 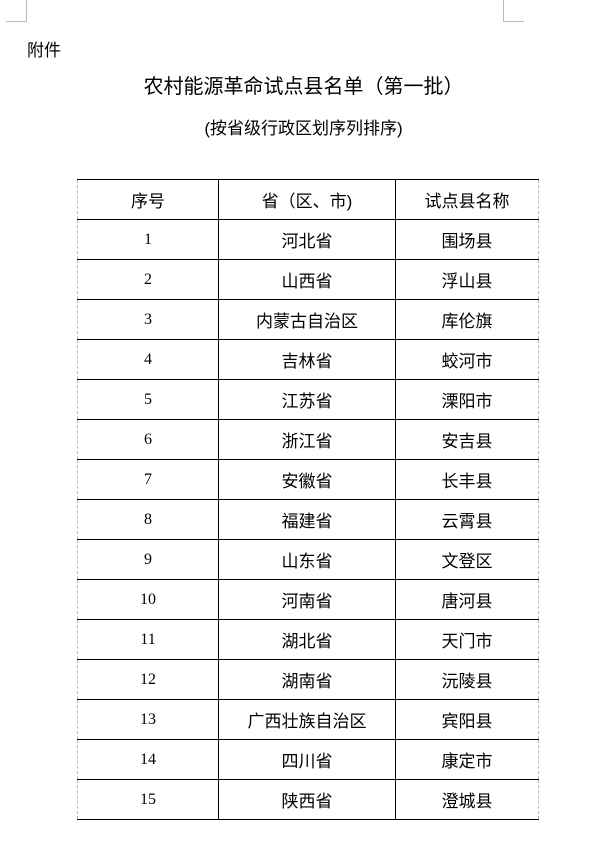 I want to click on row-province: 安徽省, so click(x=307, y=479).